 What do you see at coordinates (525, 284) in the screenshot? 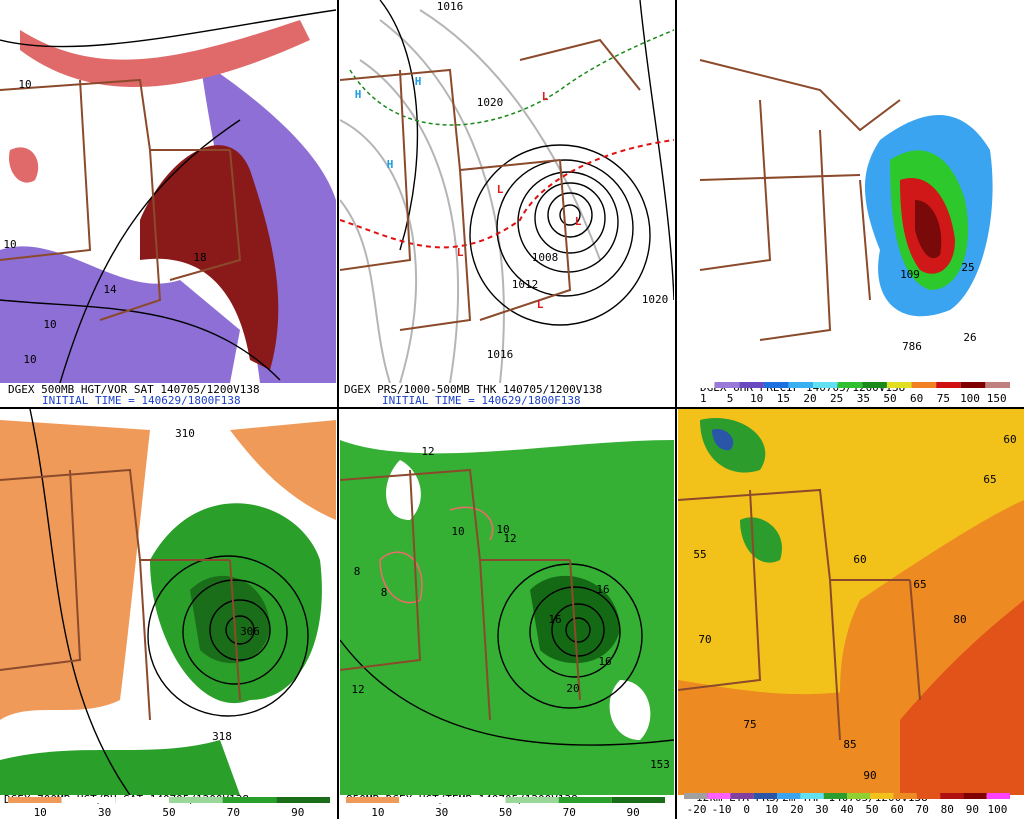
I see `map-label: 1012` at bounding box center [525, 284].